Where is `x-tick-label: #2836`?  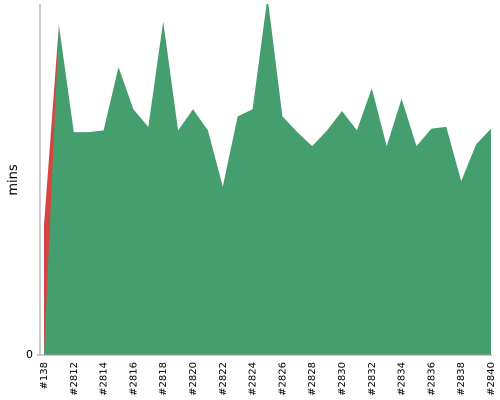
x-tick-label: #2836 is located at coordinates (431, 379).